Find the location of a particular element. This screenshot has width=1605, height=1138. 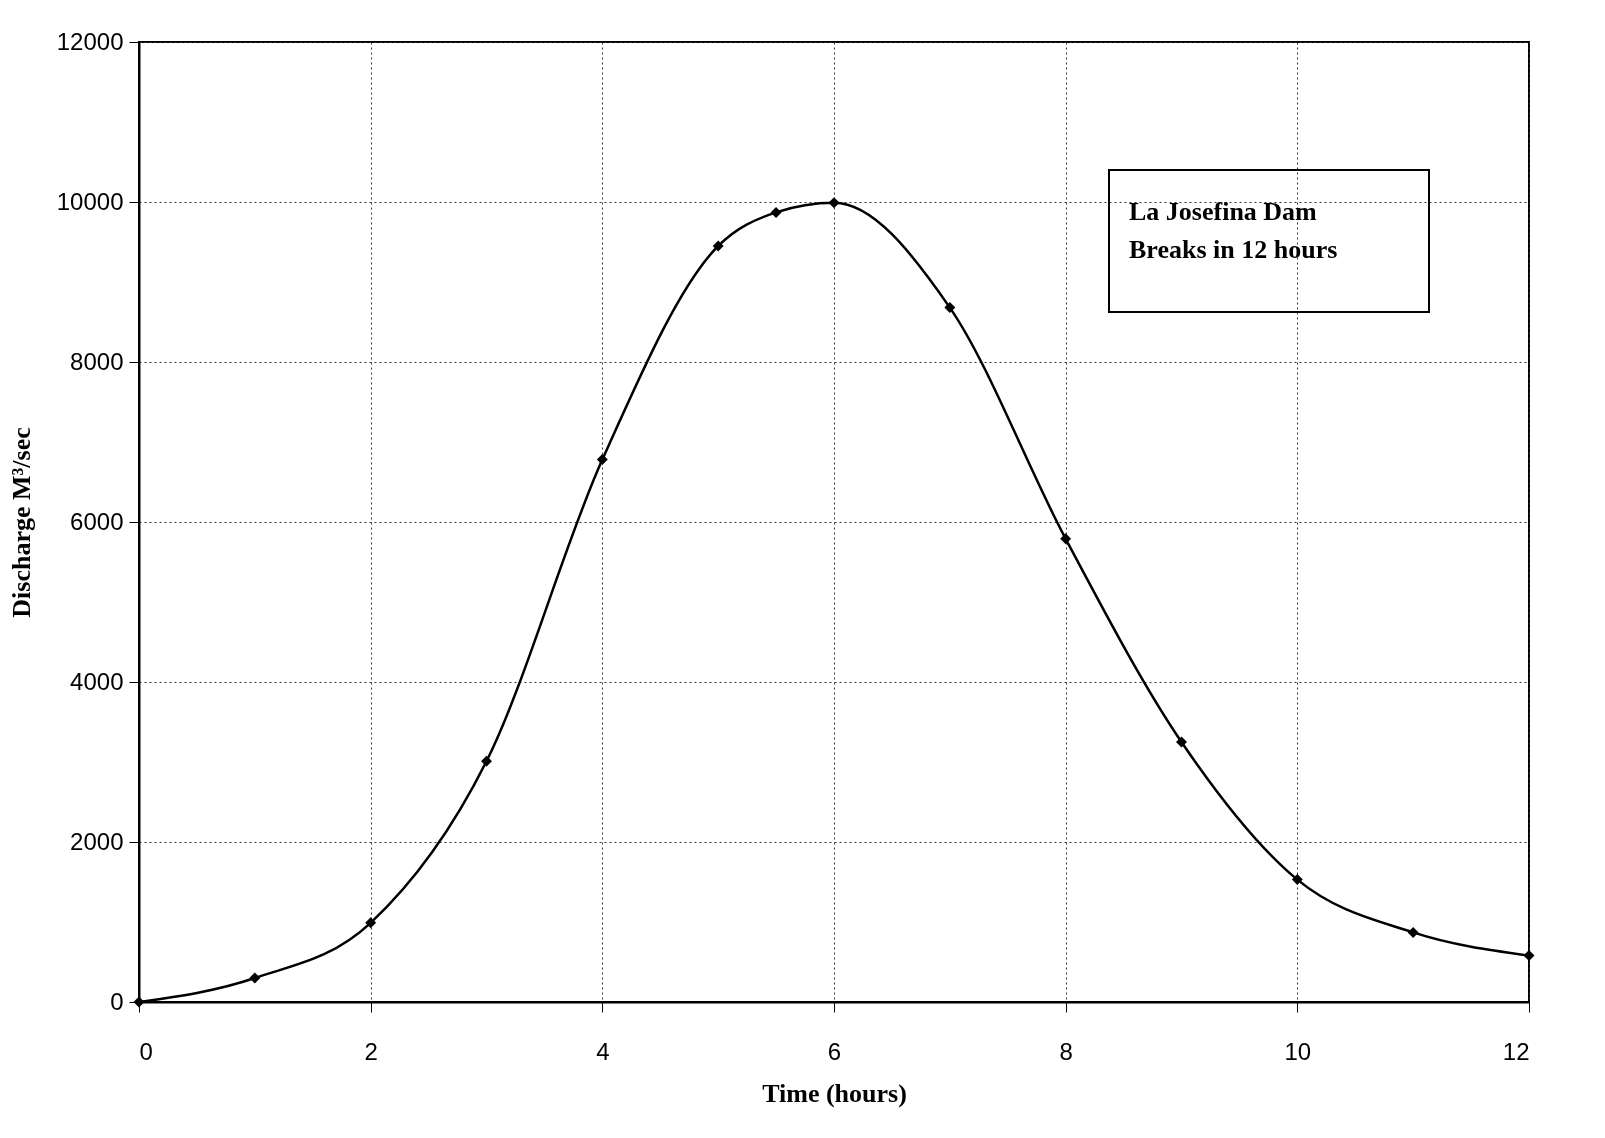

y-tick-label: 10000 is located at coordinates (90, 201).